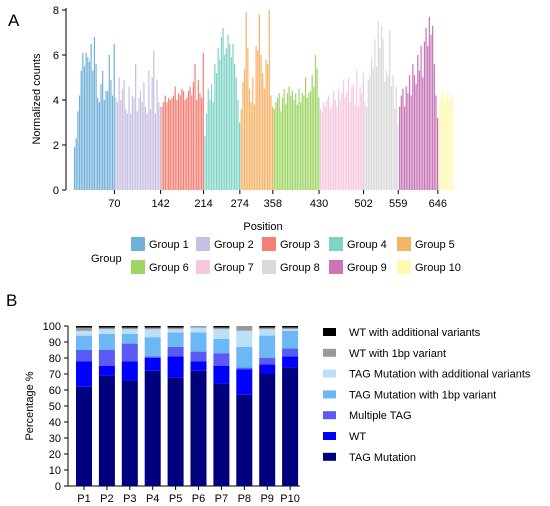 Image resolution: width=550 pixels, height=506 pixels. Describe the element at coordinates (175, 499) in the screenshot. I see `panel-b-x-tick-label: P5` at that location.